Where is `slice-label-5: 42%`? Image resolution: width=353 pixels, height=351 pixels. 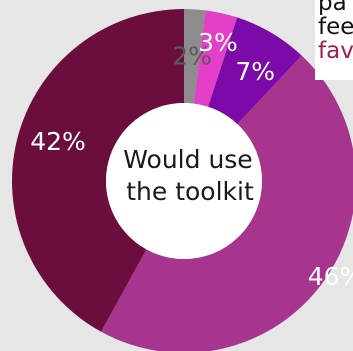 slice-label-5: 42% is located at coordinates (58, 141).